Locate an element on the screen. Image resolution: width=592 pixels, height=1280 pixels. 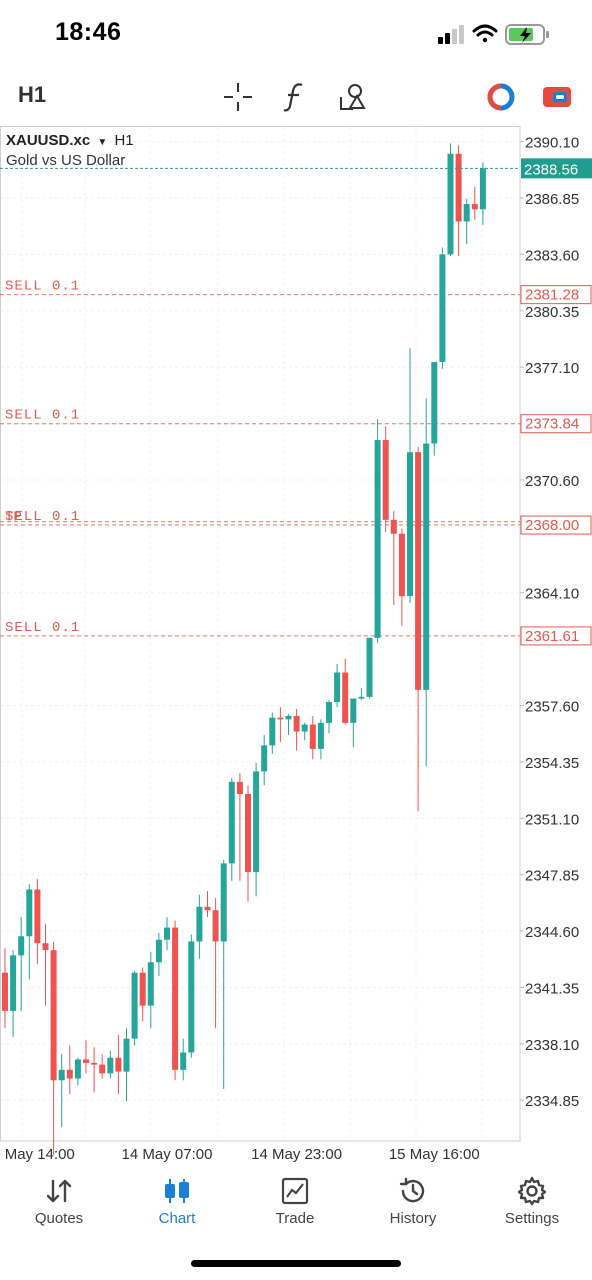
nav-settings: Settings is located at coordinates (532, 1201).